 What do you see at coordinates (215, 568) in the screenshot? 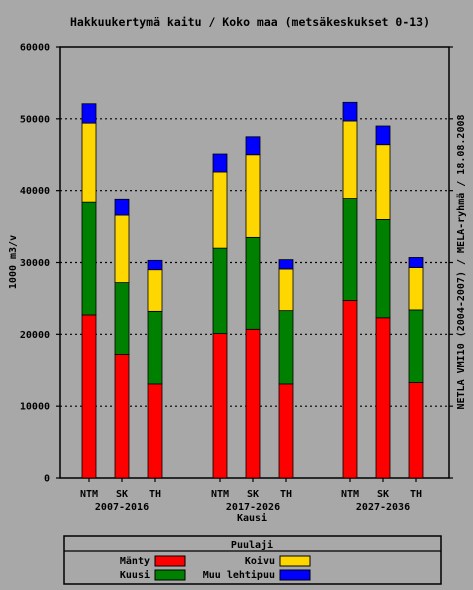
I see `legend-items: Mänty Kuusi Koivu Muu lehtipuu` at bounding box center [215, 568].